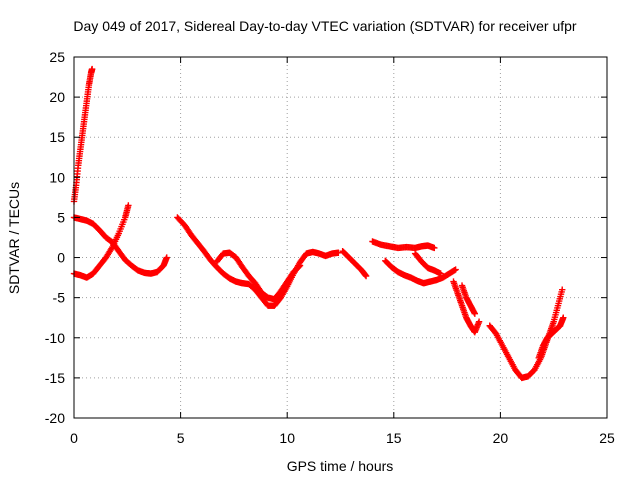 This screenshot has height=480, width=640. Describe the element at coordinates (74, 438) in the screenshot. I see `x-tick-label: 0` at that location.